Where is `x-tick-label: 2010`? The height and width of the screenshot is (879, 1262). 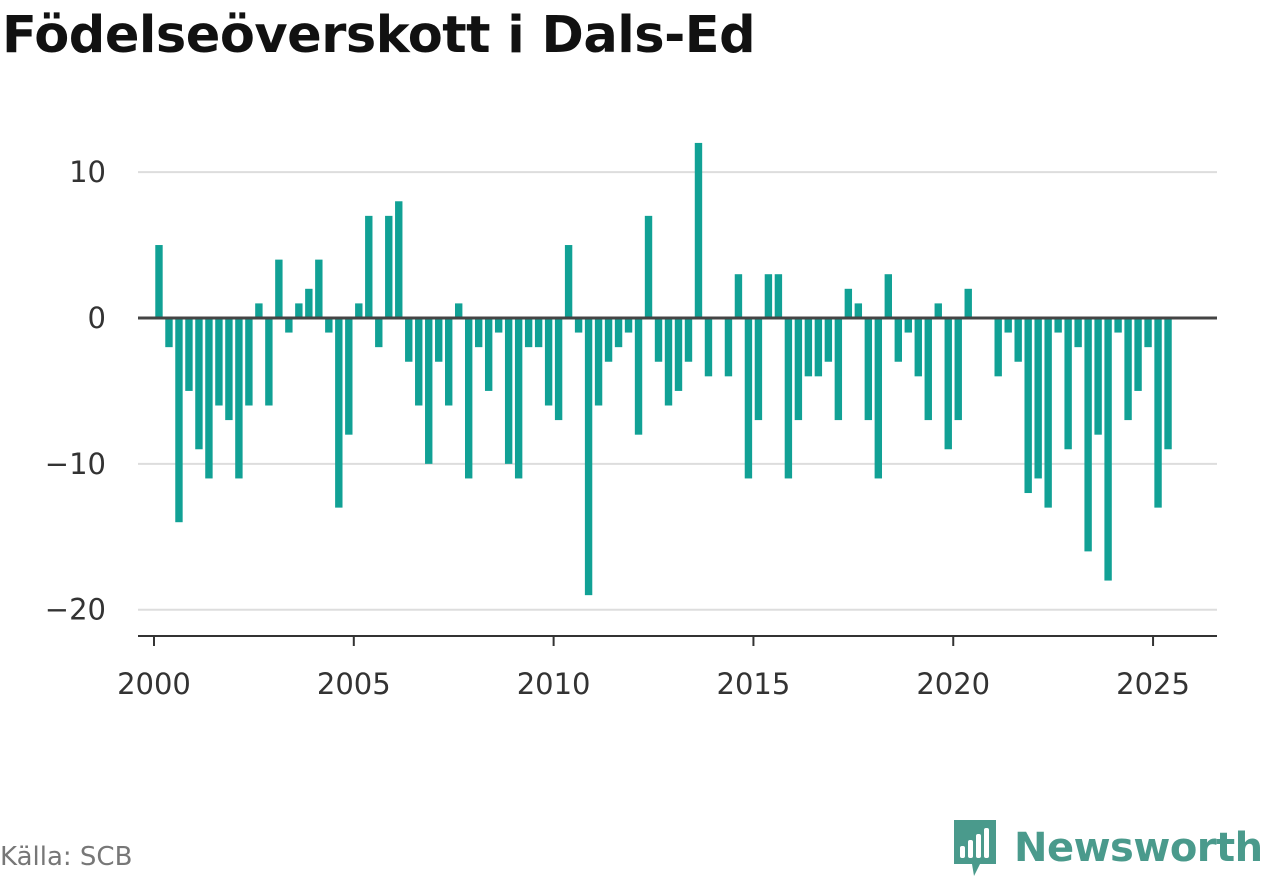 x-tick-label: 2010 is located at coordinates (554, 684).